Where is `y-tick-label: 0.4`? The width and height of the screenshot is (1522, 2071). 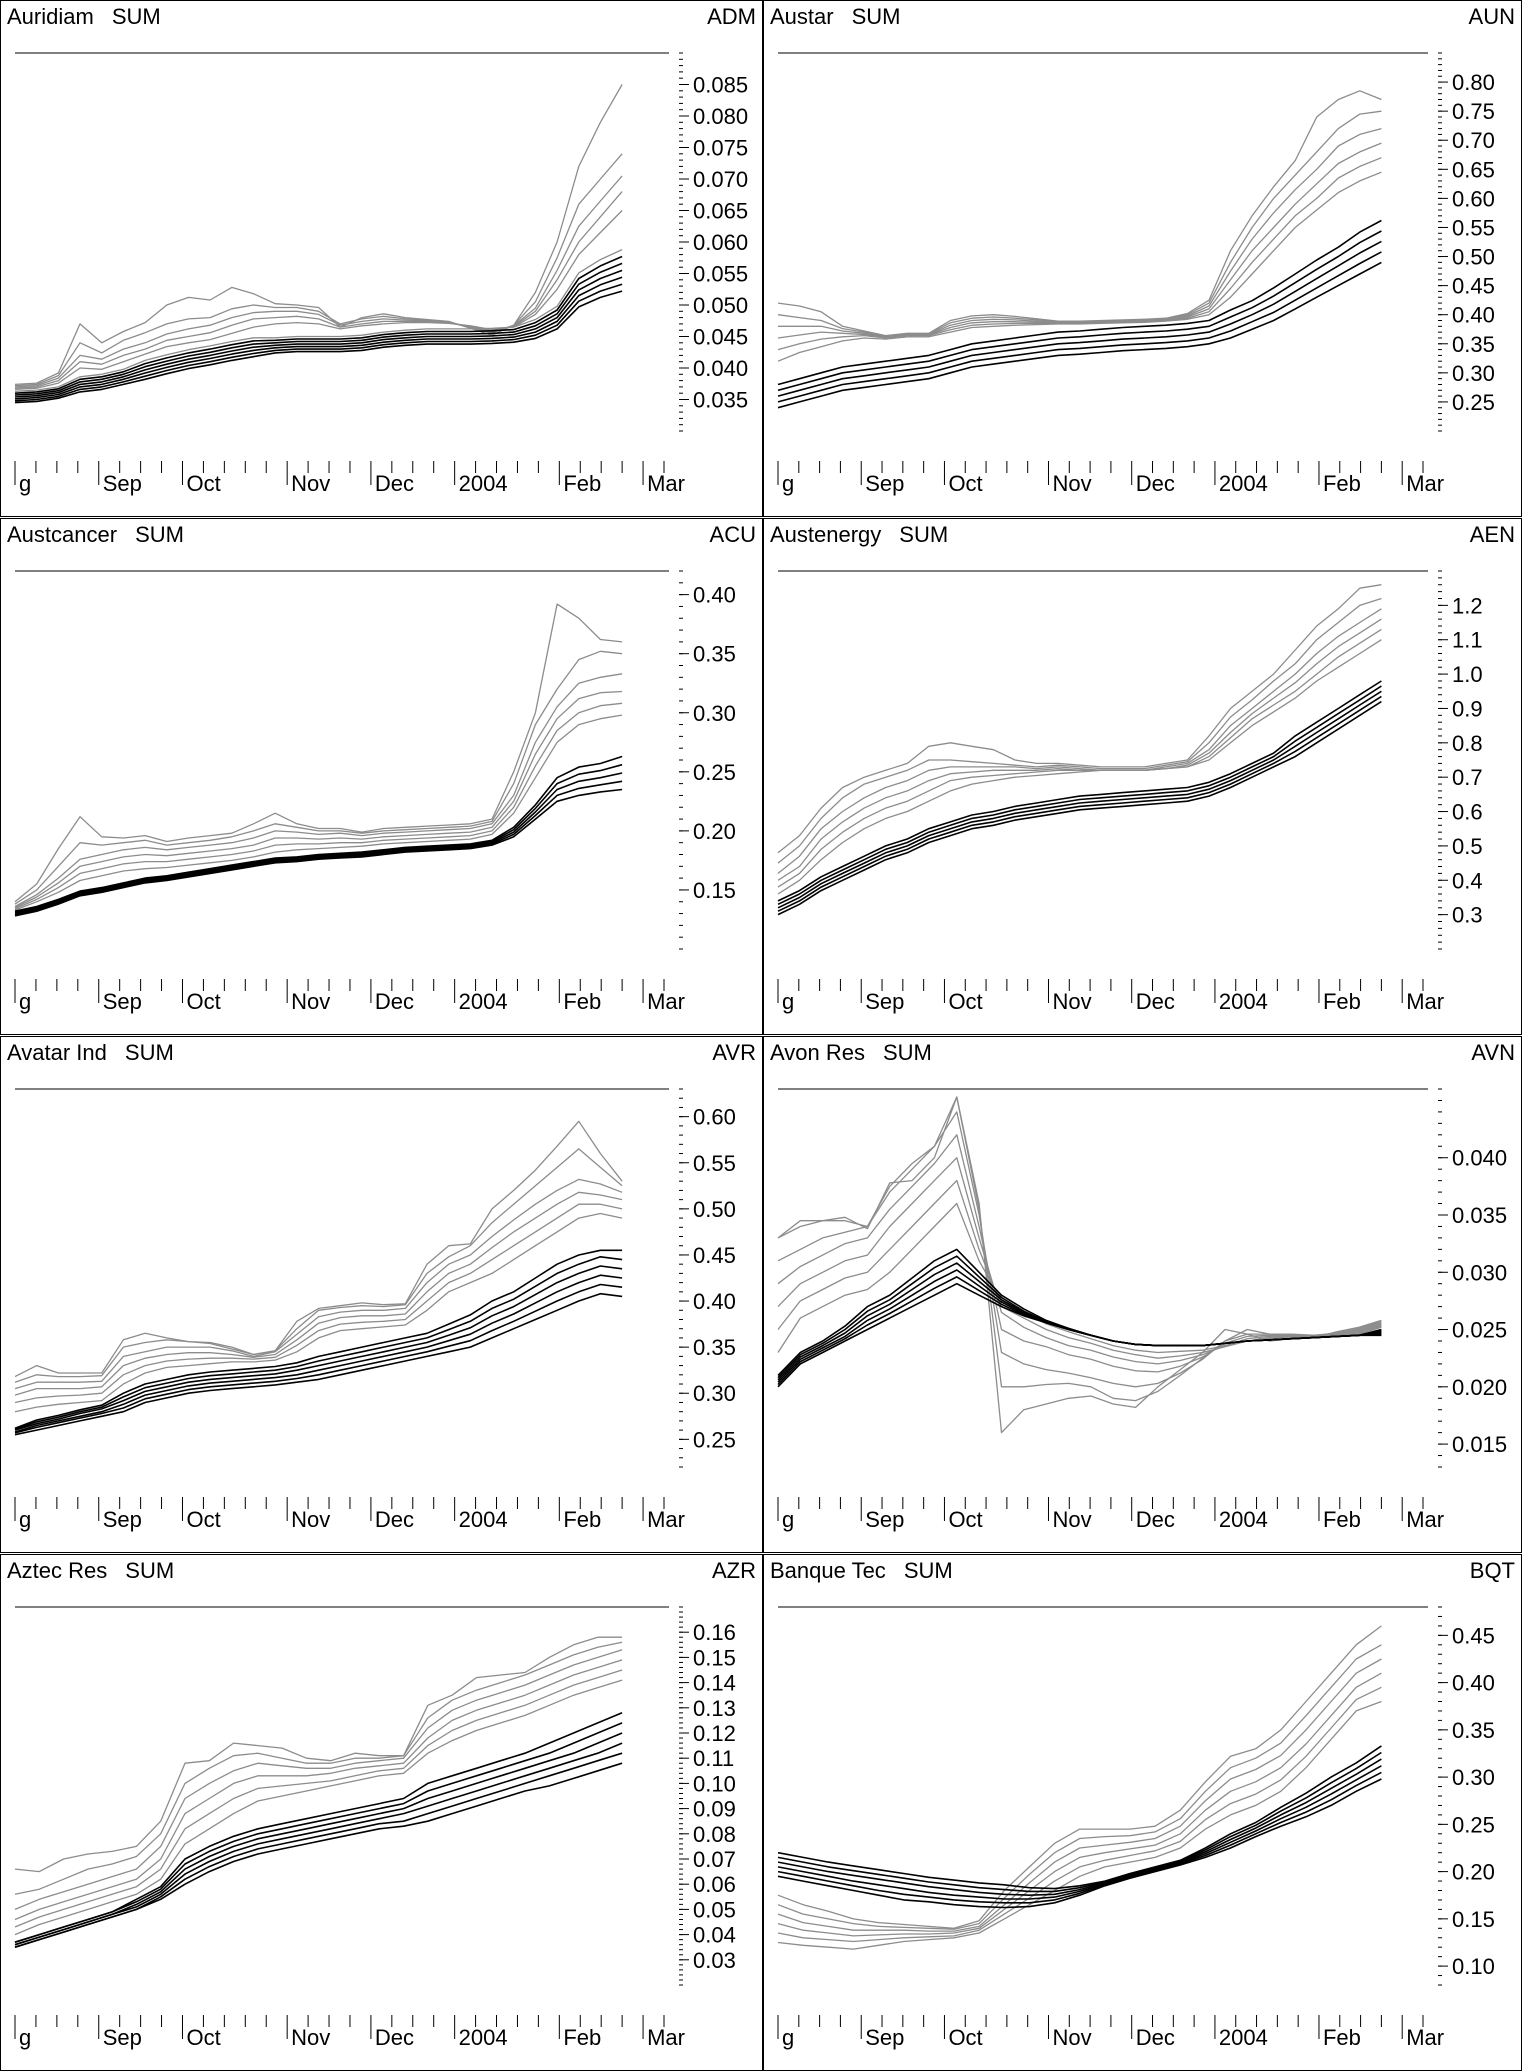 y-tick-label: 0.4 is located at coordinates (1467, 880).